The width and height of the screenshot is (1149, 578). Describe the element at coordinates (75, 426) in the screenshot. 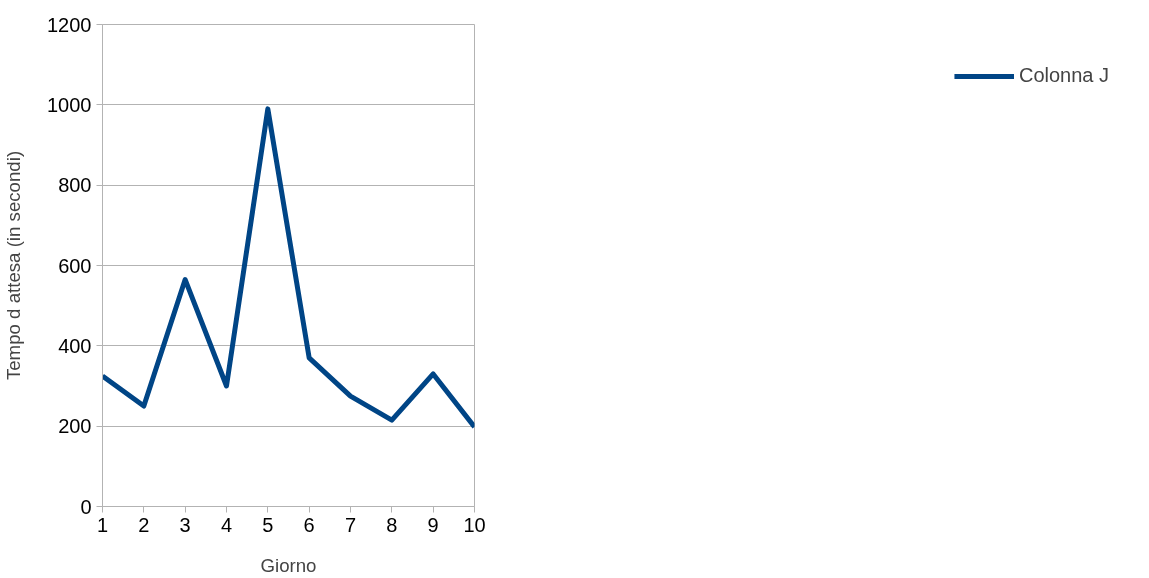

I see `y-tick-label: 200` at that location.